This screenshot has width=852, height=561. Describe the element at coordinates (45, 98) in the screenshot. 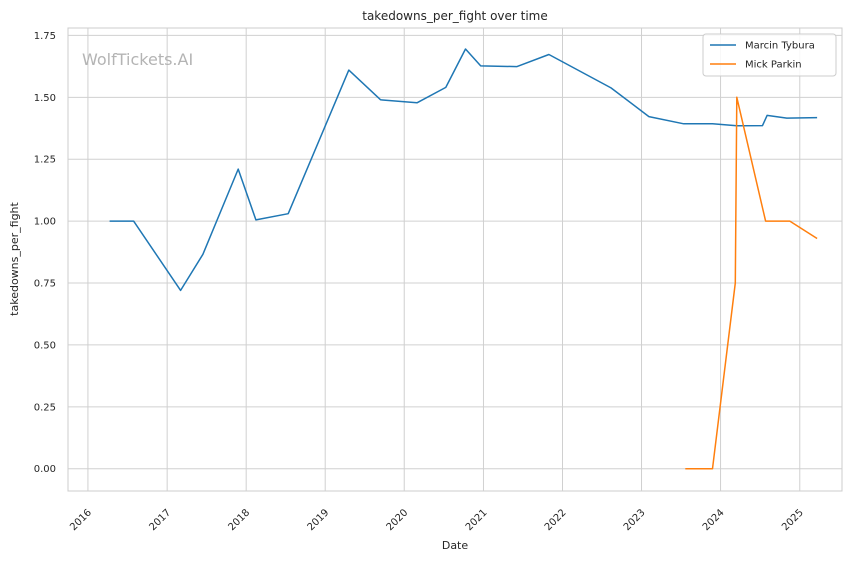

I see `y-tick-label: 1.50` at that location.